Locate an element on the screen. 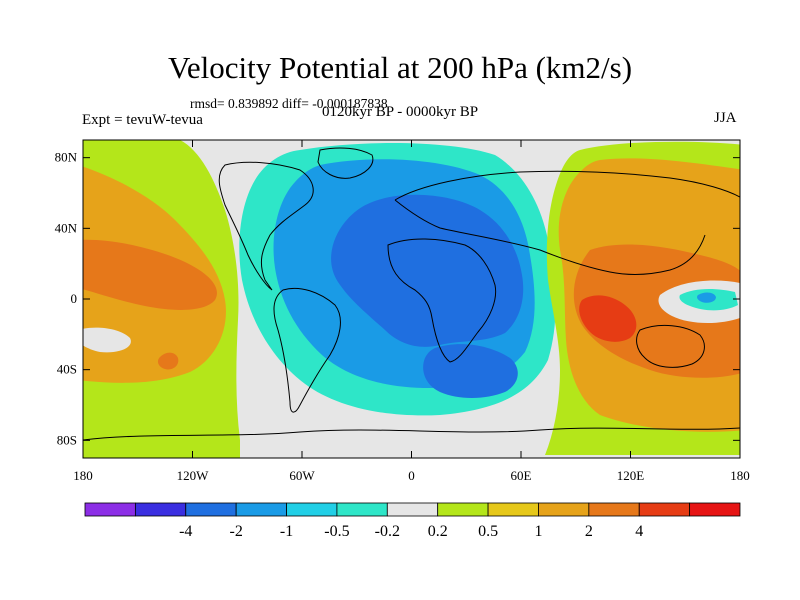 Image resolution: width=800 pixels, height=600 pixels. region-peak-positive is located at coordinates (608, 318).